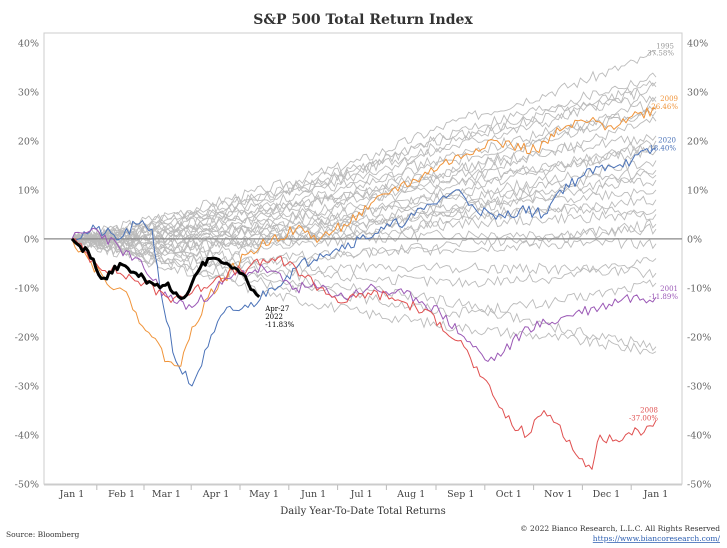 The image size is (727, 548). I want to click on x-axis-label: Daily Year-To-Date Total Returns, so click(363, 511).